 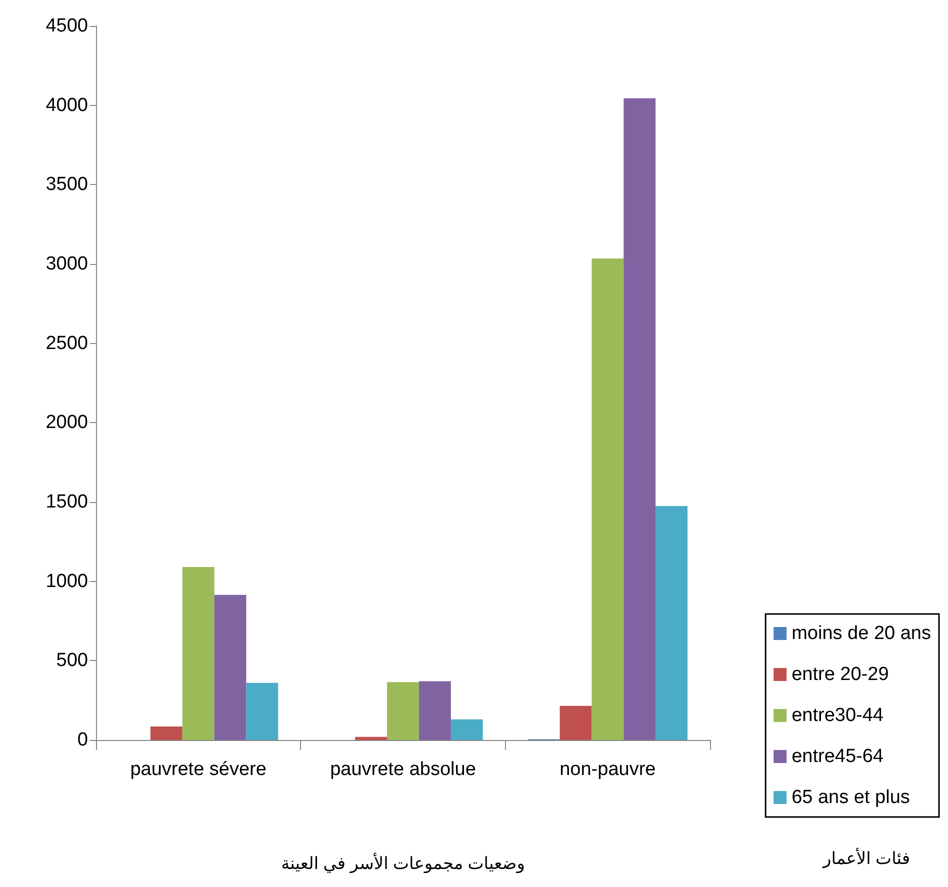 What do you see at coordinates (851, 797) in the screenshot?
I see `legend-label: 65 ans et plus` at bounding box center [851, 797].